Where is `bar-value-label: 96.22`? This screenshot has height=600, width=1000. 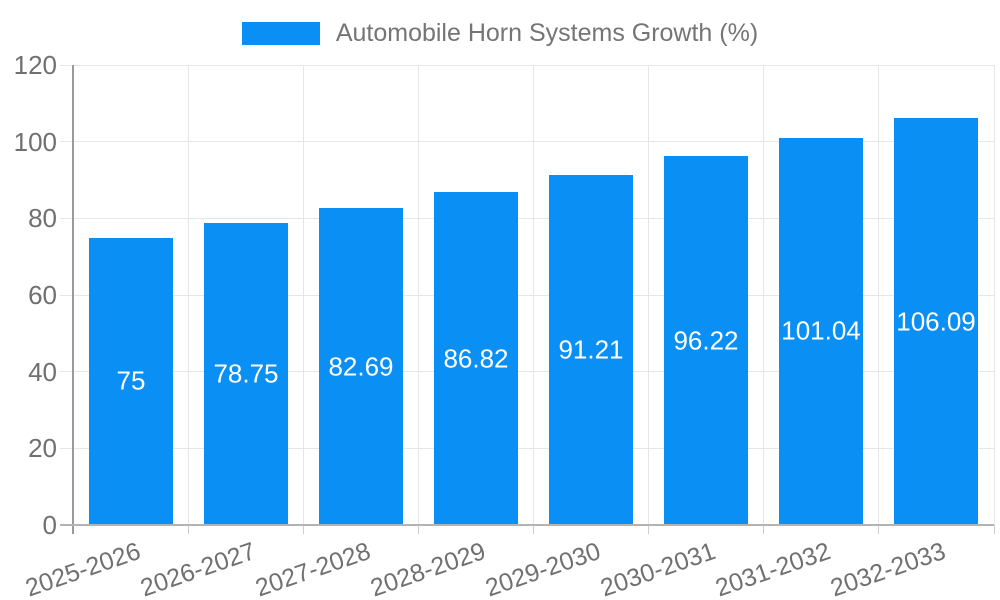
bar-value-label: 96.22 is located at coordinates (706, 340).